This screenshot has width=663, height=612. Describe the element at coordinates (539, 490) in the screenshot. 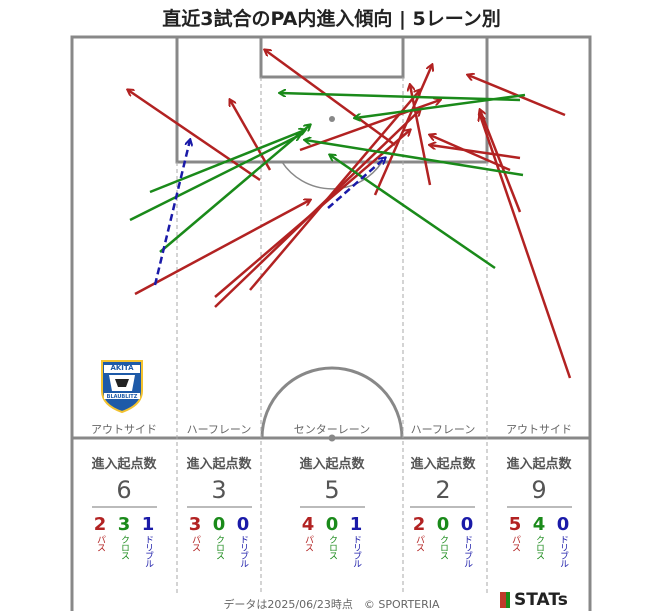

I see `lane-stat-total: 9` at that location.